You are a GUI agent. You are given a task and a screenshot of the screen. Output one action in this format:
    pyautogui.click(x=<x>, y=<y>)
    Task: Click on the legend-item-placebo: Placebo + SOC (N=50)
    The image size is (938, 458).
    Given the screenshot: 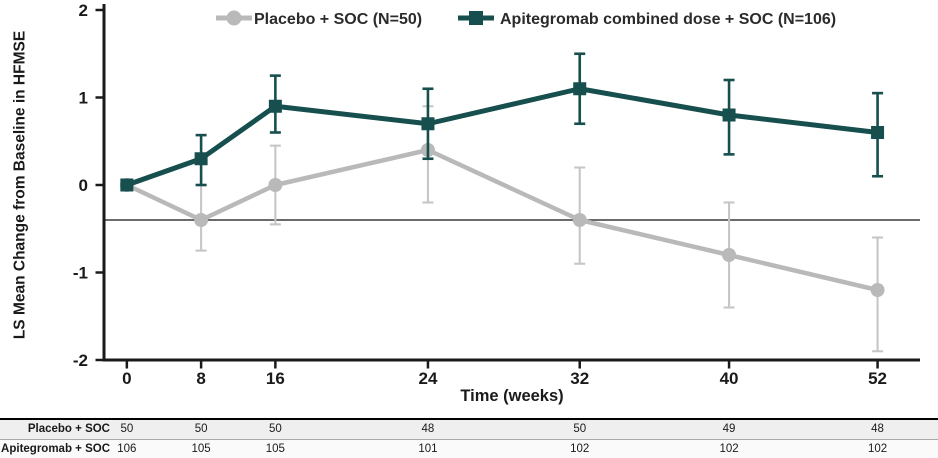 What is the action you would take?
    pyautogui.click(x=319, y=19)
    